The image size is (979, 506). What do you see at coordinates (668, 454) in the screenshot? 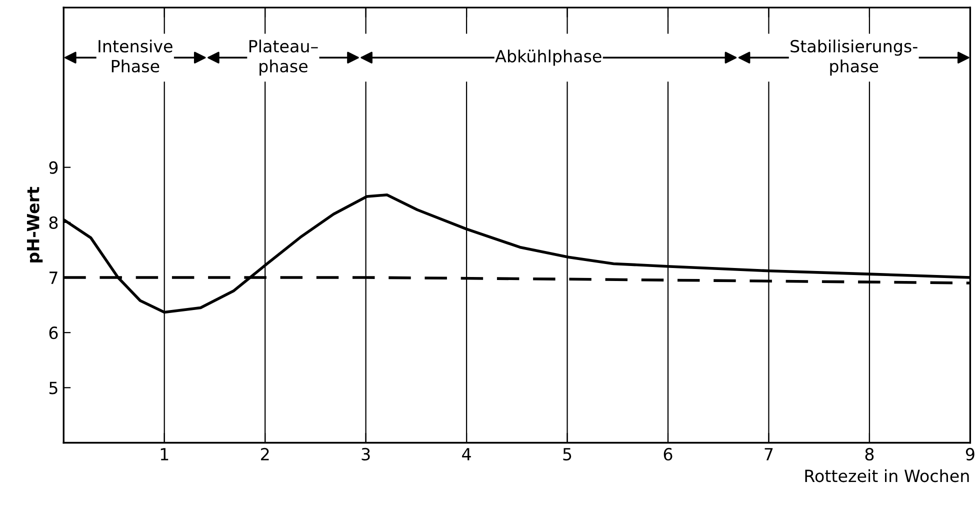
I see `x-tick-label: 6` at bounding box center [668, 454].